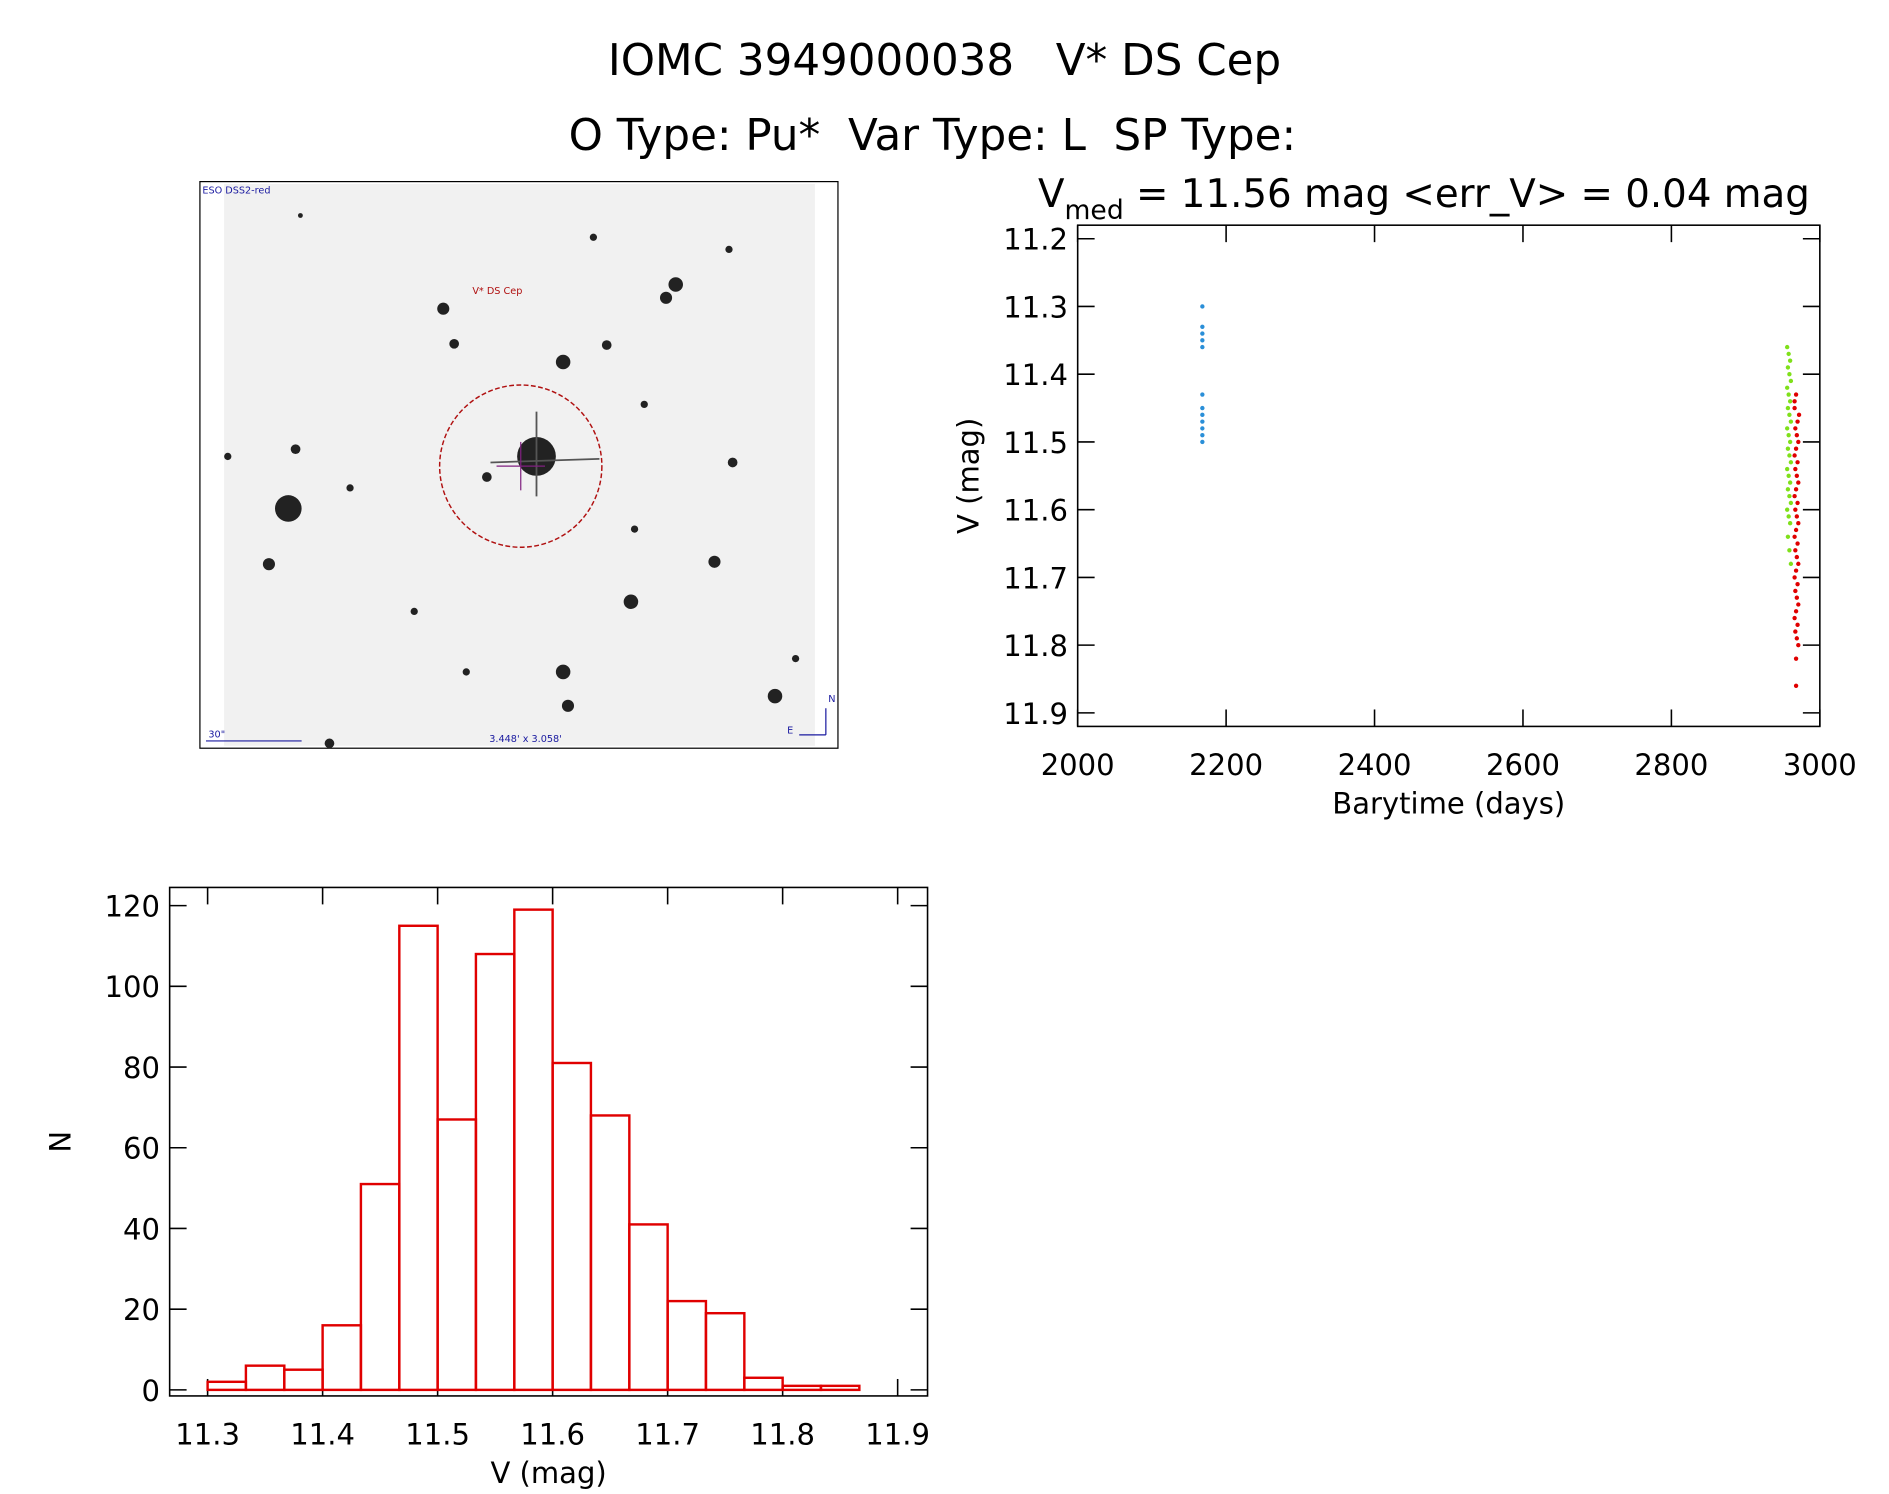 This screenshot has height=1494, width=1889. I want to click on y-tick-label: 11.3, so click(1035, 307).